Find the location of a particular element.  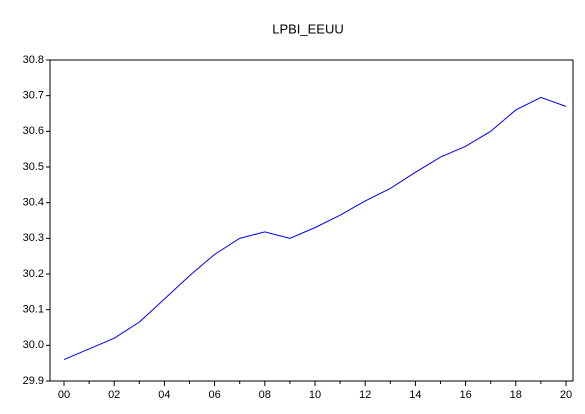

x-tick-label: 12 is located at coordinates (365, 395).